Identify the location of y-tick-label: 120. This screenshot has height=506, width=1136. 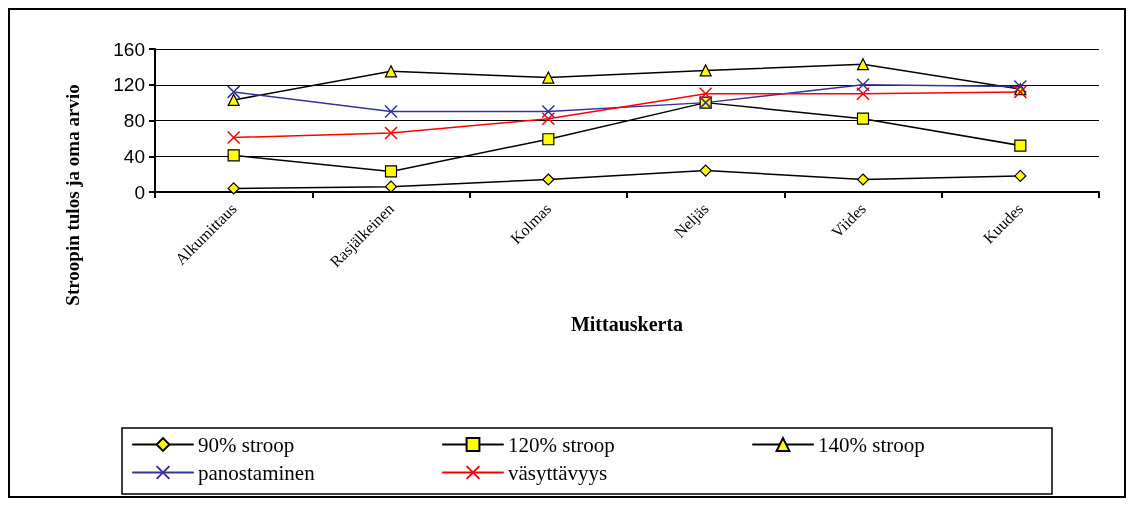
(129, 85).